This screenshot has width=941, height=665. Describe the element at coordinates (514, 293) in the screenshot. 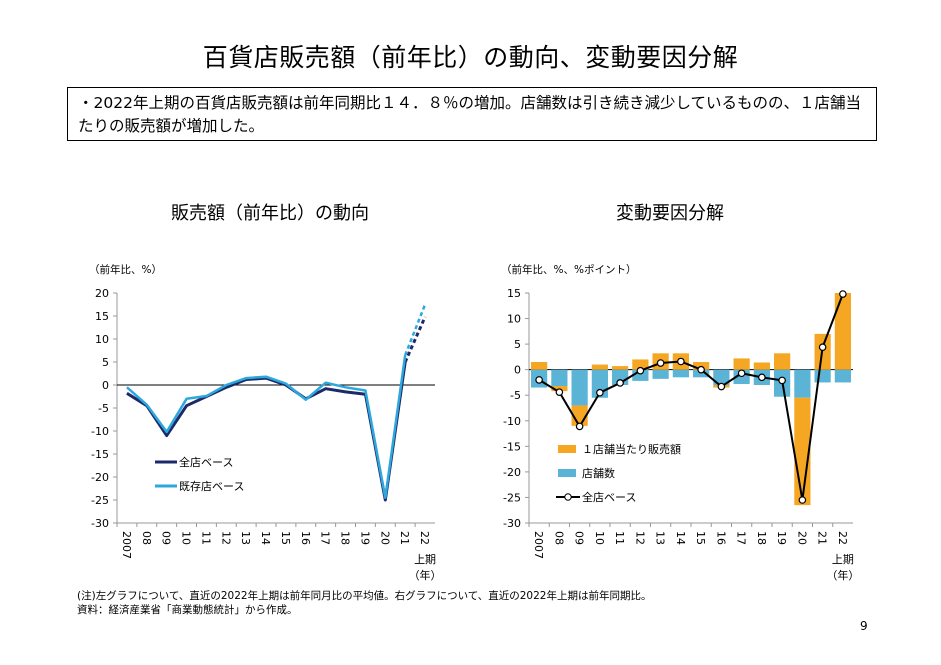

I see `right-chart-y-tick-label: 15` at that location.